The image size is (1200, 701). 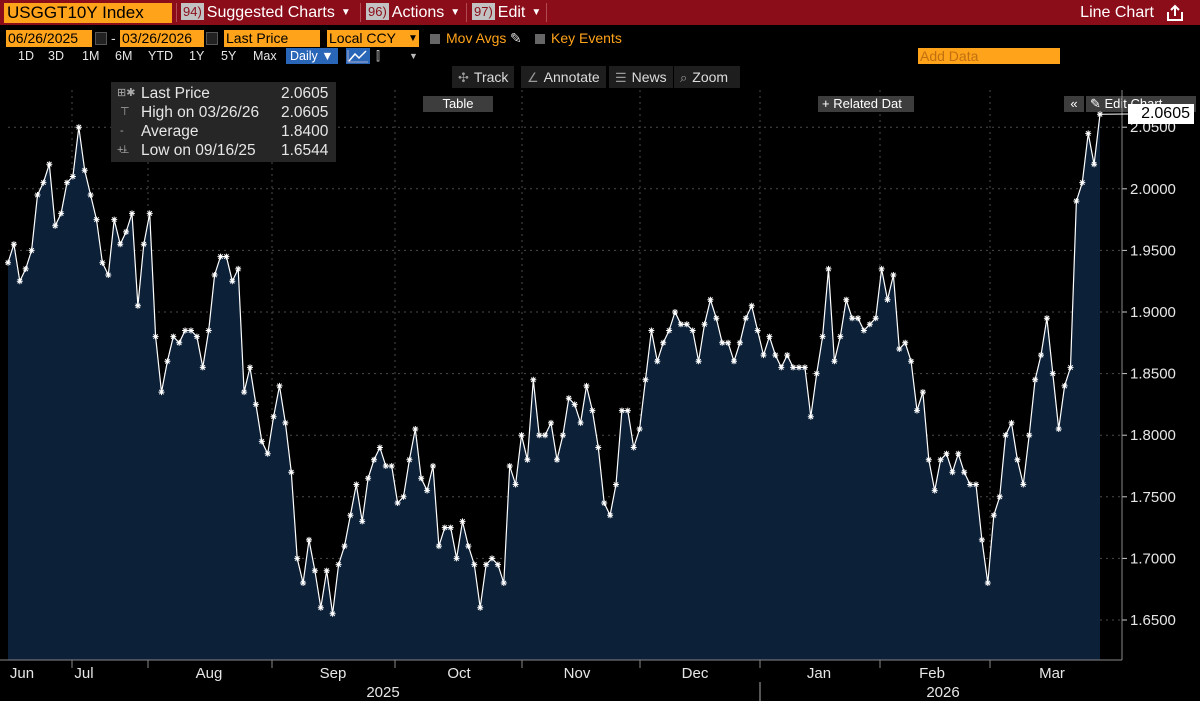 What do you see at coordinates (506, 12) in the screenshot?
I see `edit-menu: 97) Edit ▼` at bounding box center [506, 12].